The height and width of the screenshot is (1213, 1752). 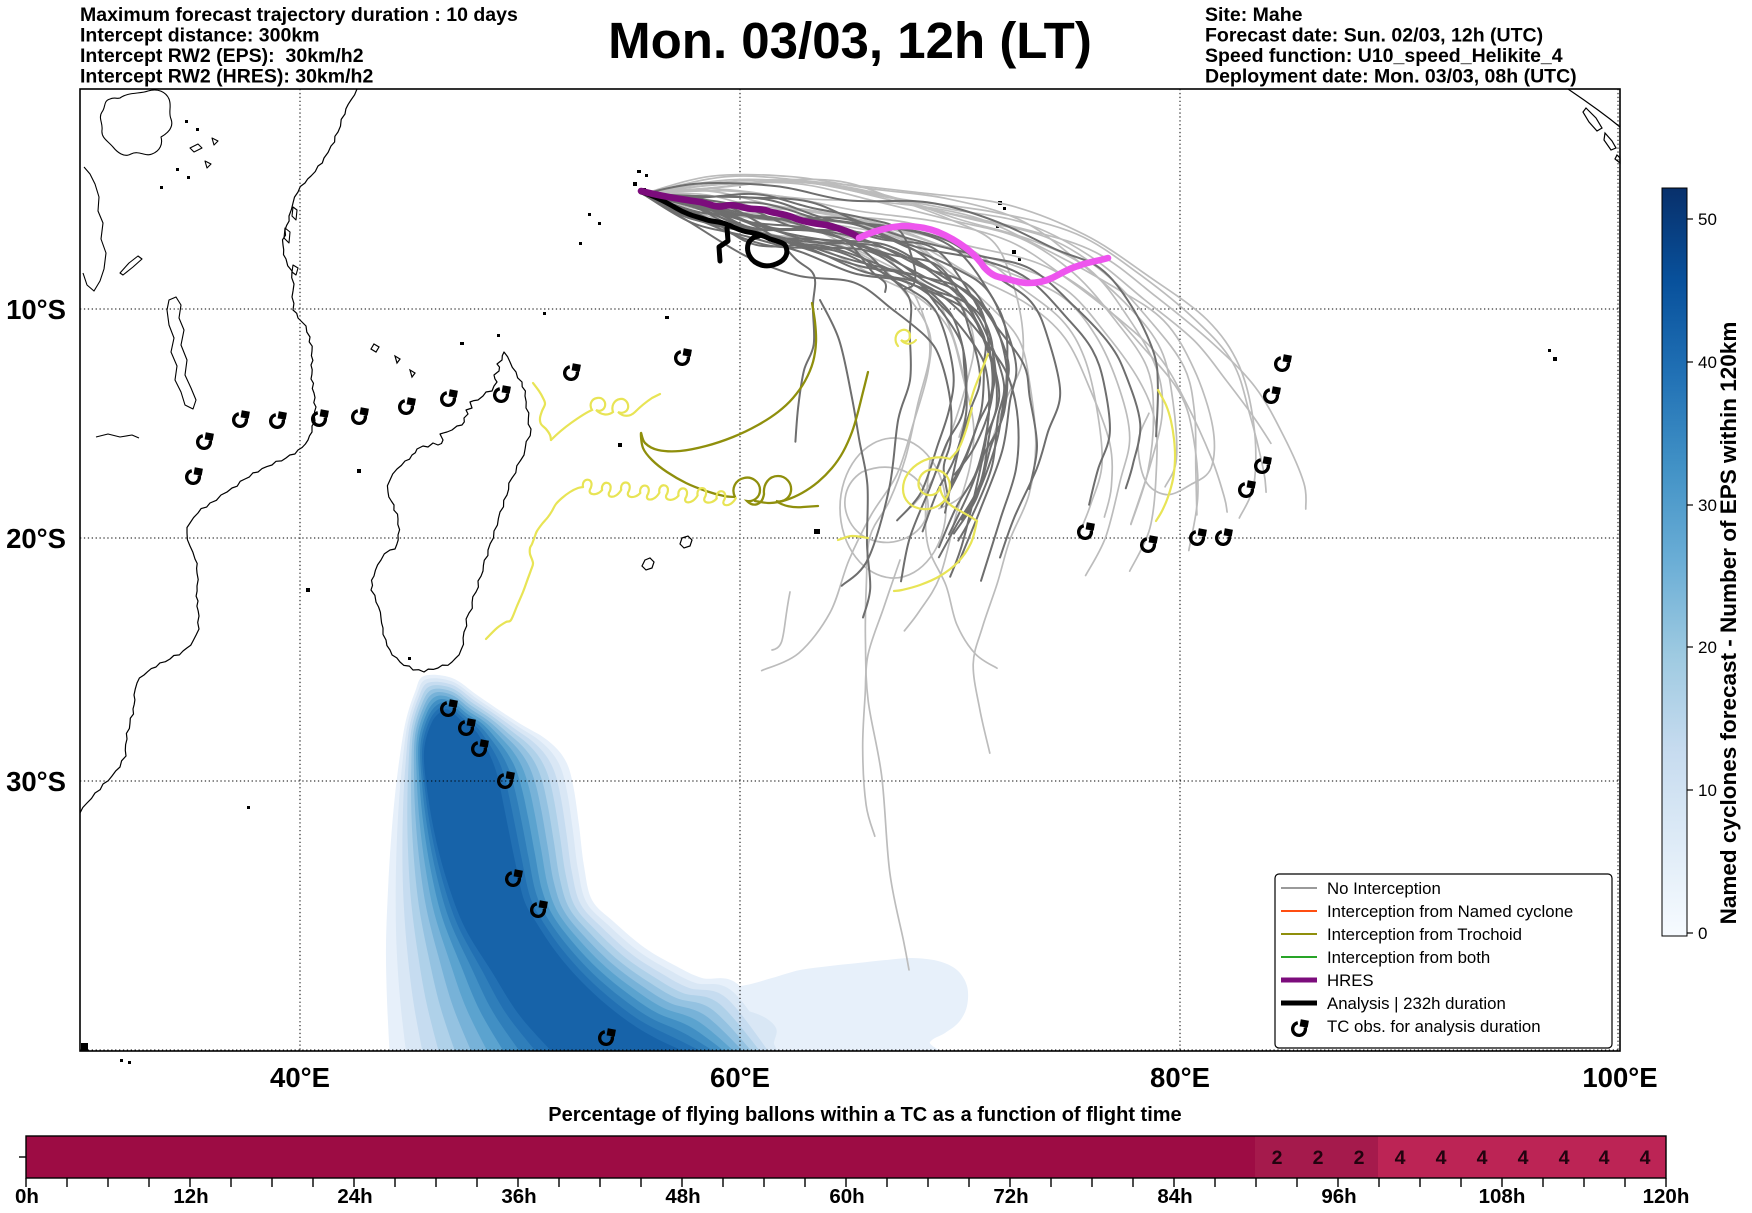 I want to click on svg-text: 36h, so click(x=518, y=1196).